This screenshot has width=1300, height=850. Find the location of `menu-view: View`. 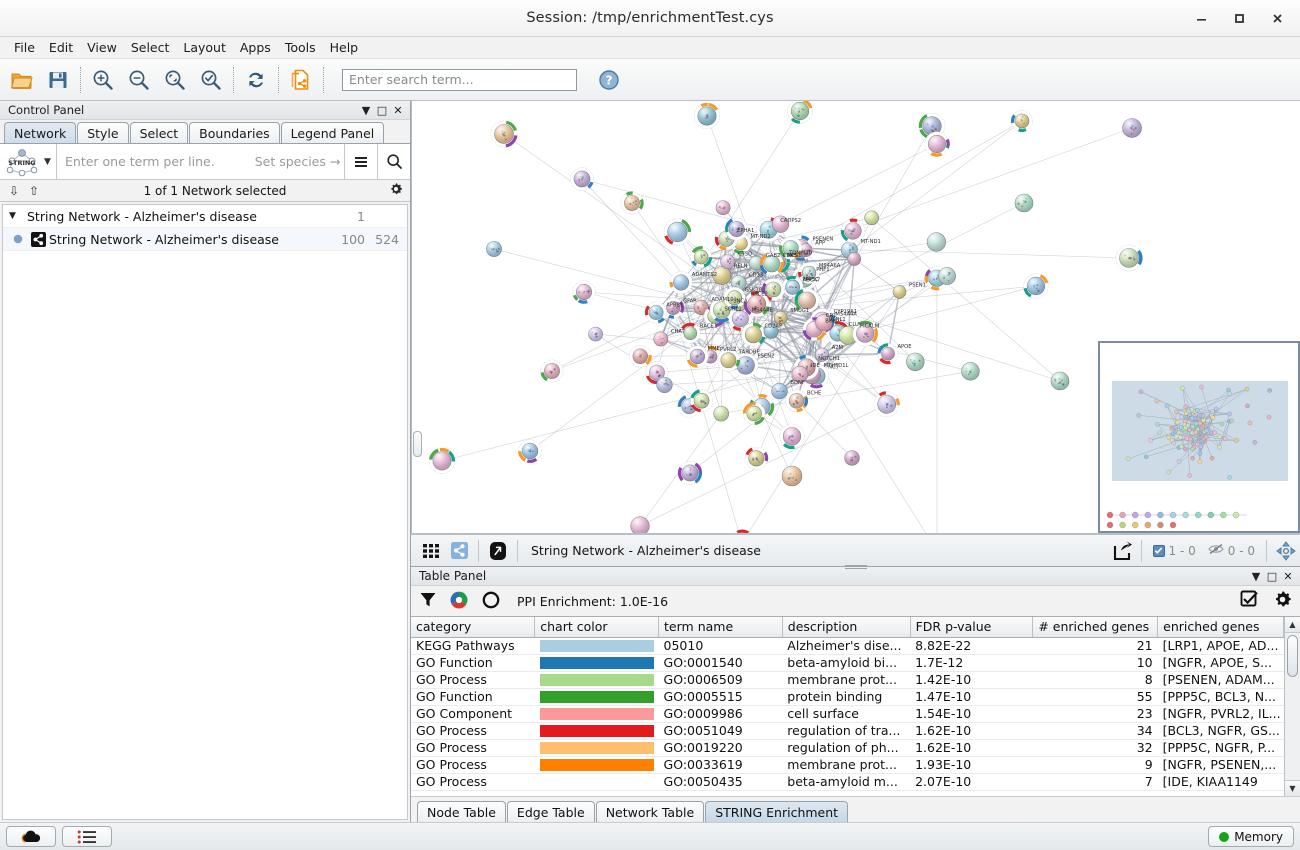

menu-view: View is located at coordinates (102, 47).